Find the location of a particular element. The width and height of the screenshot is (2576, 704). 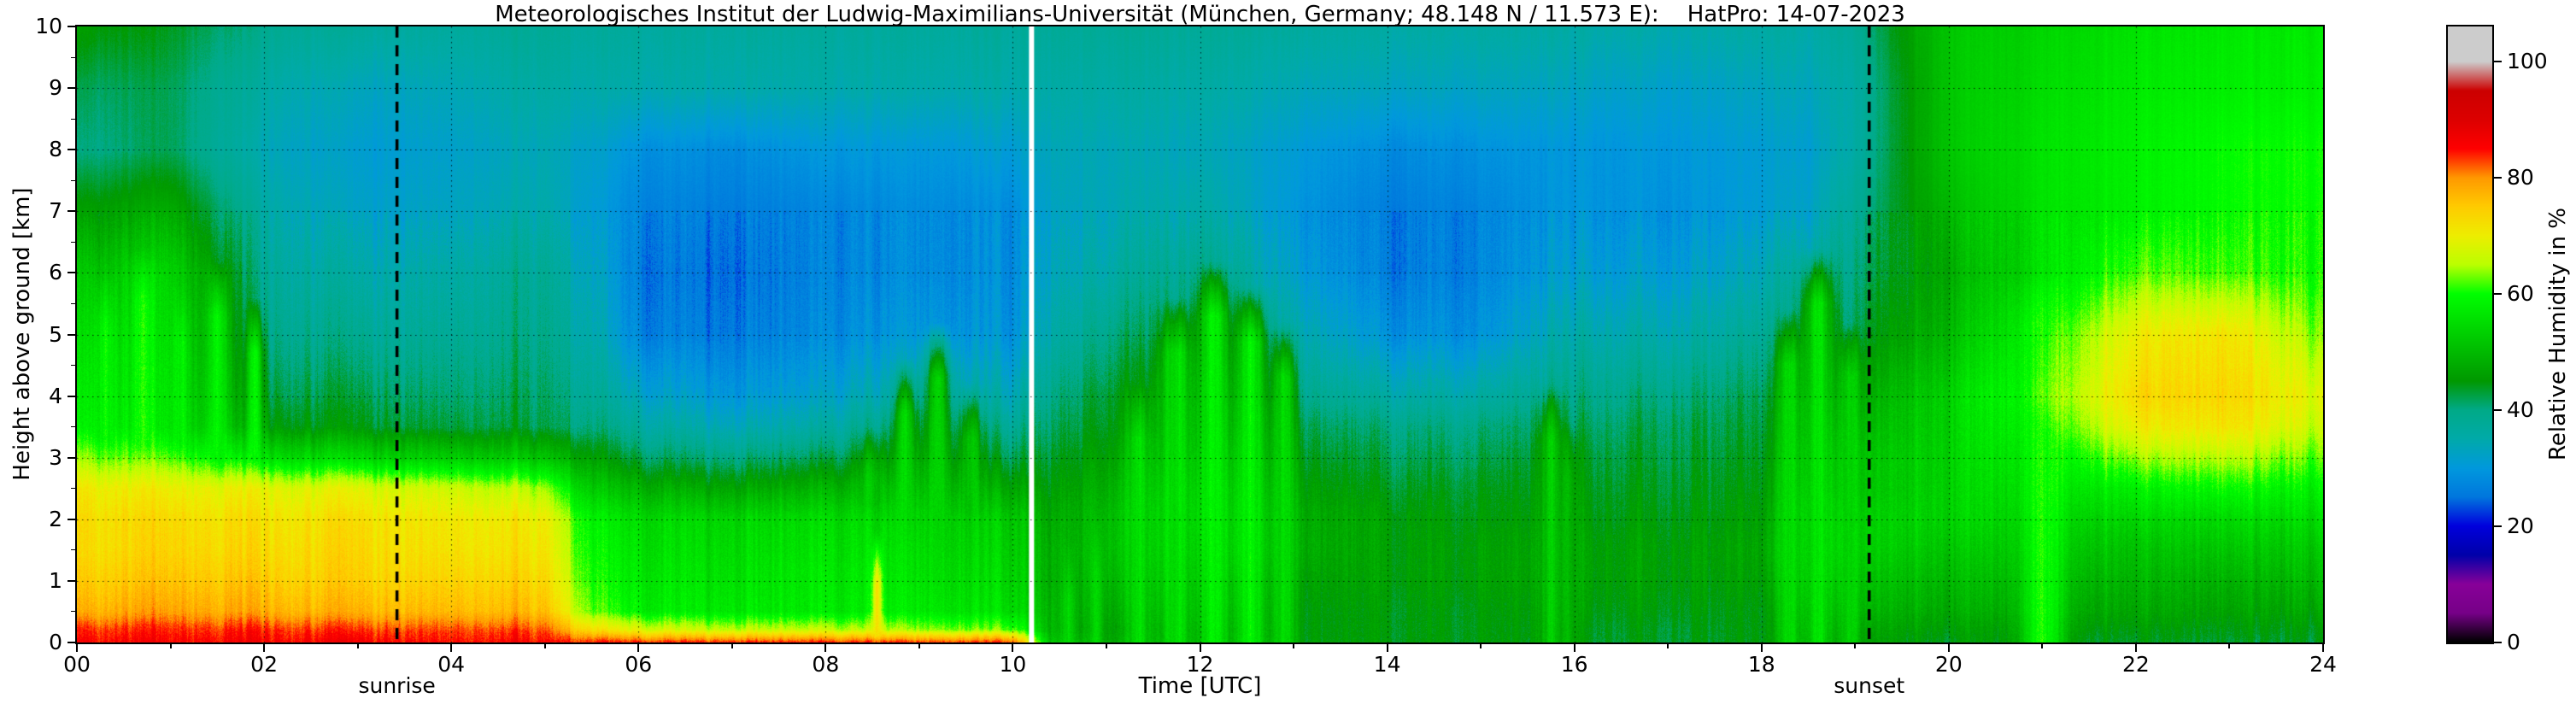

y-tick-label: 1 is located at coordinates (55, 580).